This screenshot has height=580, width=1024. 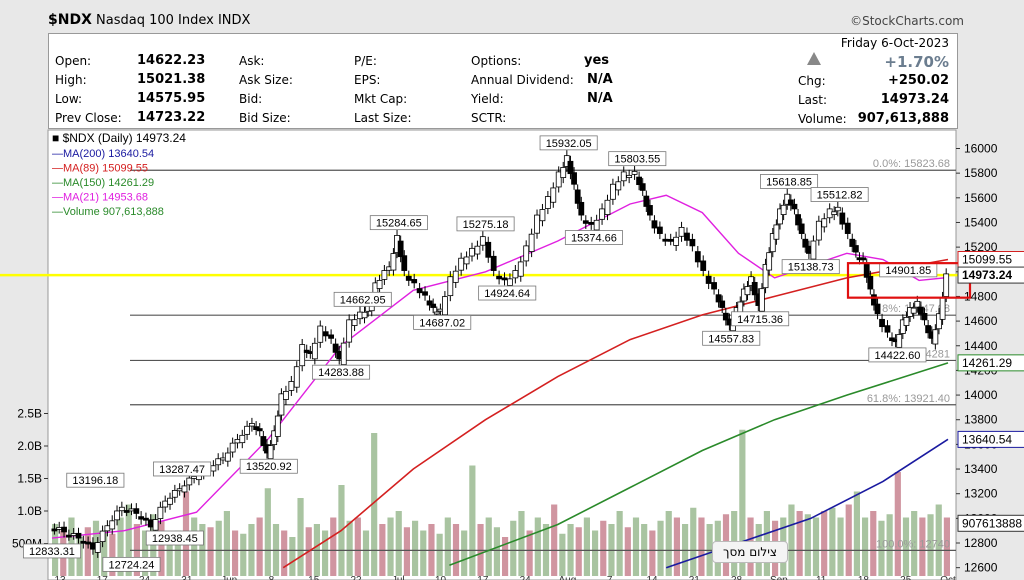 What do you see at coordinates (597, 60) in the screenshot?
I see `options-value: yes` at bounding box center [597, 60].